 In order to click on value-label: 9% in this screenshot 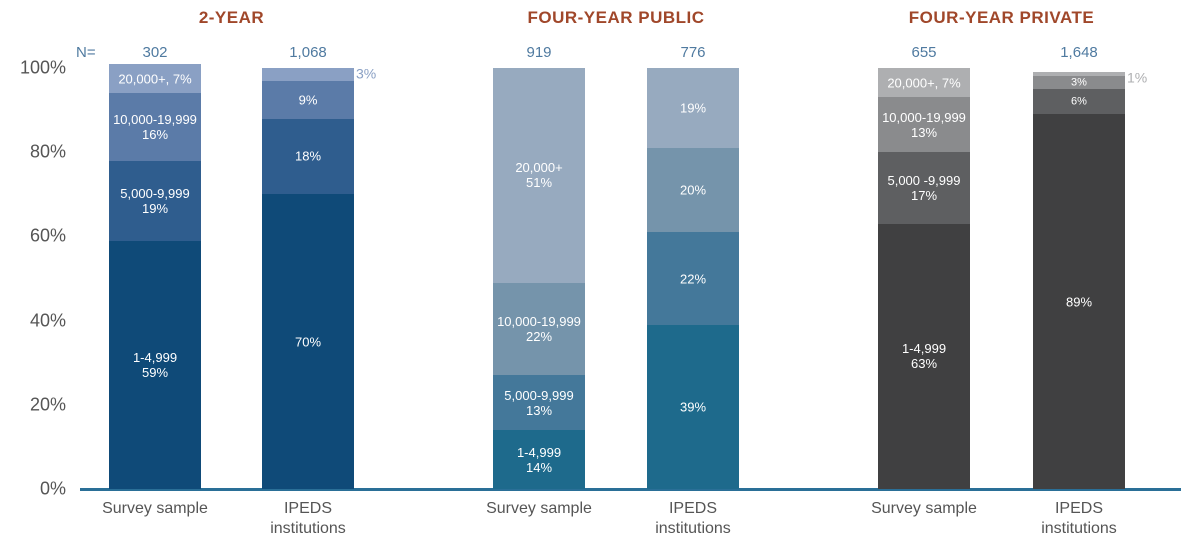, I will do `click(308, 100)`.